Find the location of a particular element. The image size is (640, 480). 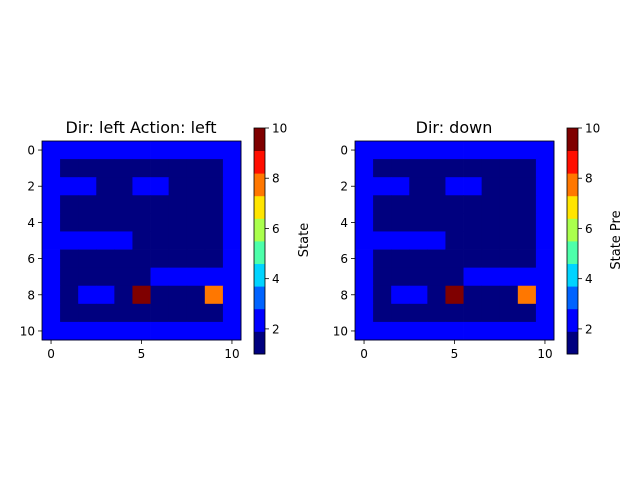

y-tick-label: 6 is located at coordinates (344, 259).